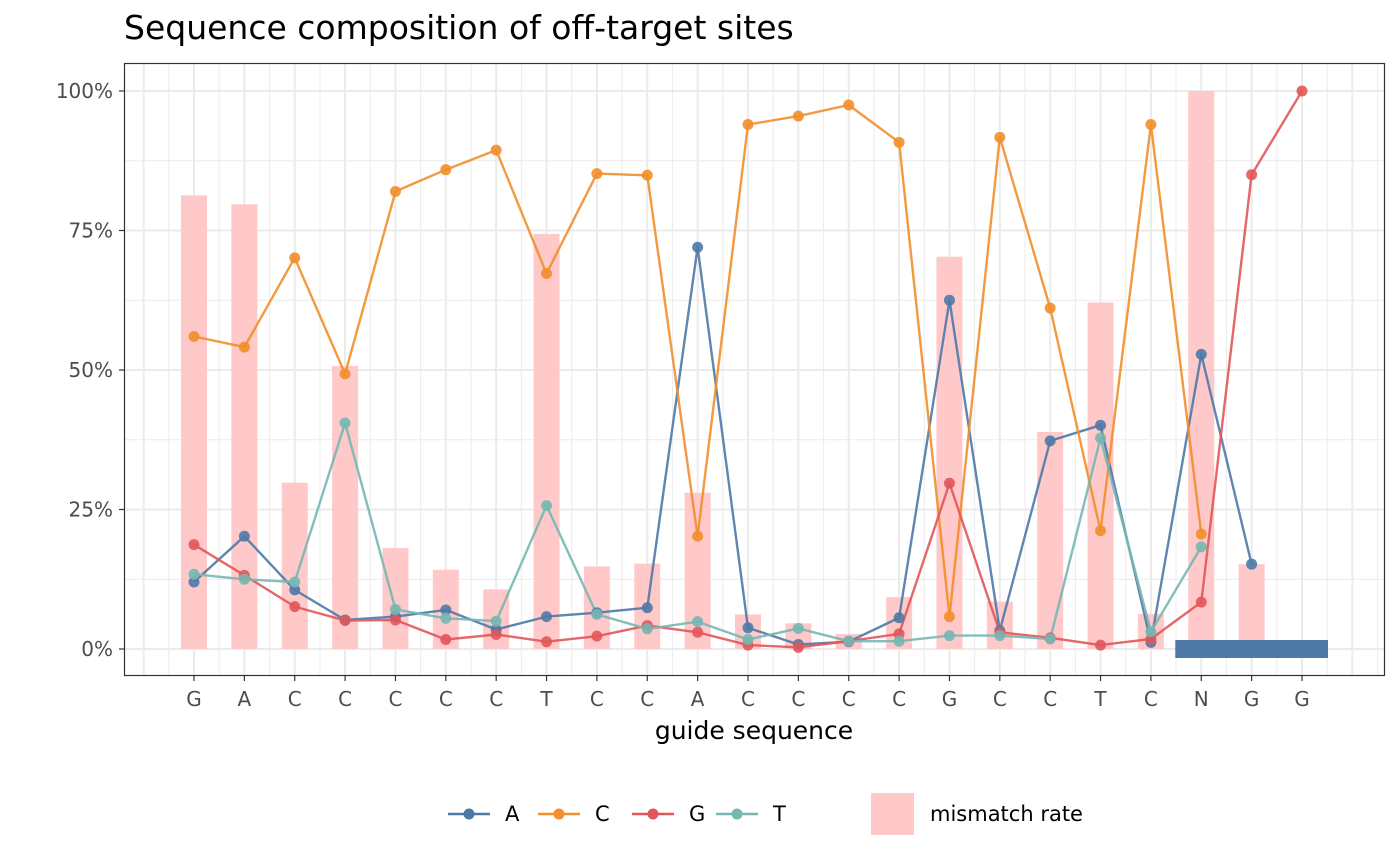 The height and width of the screenshot is (866, 1400). I want to click on legend-label-mismatch-rate: mismatch rate, so click(1006, 814).